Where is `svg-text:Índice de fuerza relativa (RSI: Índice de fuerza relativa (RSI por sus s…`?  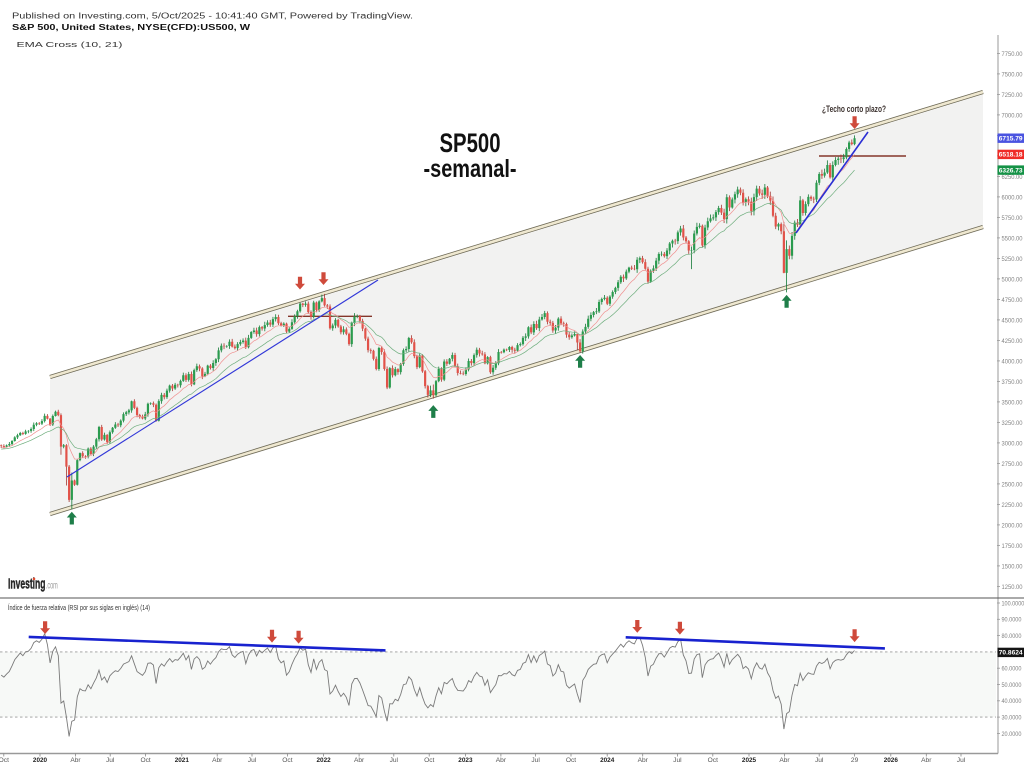 svg-text:Índice de fuerza relativa (RSI: Índice de fuerza relativa (RSI por sus s… is located at coordinates (79, 607).